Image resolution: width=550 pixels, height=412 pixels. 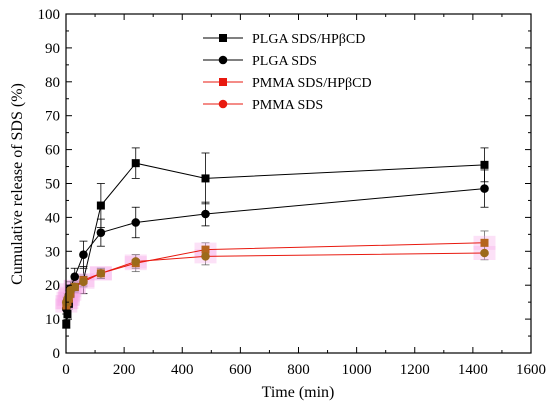 What do you see at coordinates (357, 370) in the screenshot?
I see `x-tick-label: 1000` at bounding box center [357, 370].